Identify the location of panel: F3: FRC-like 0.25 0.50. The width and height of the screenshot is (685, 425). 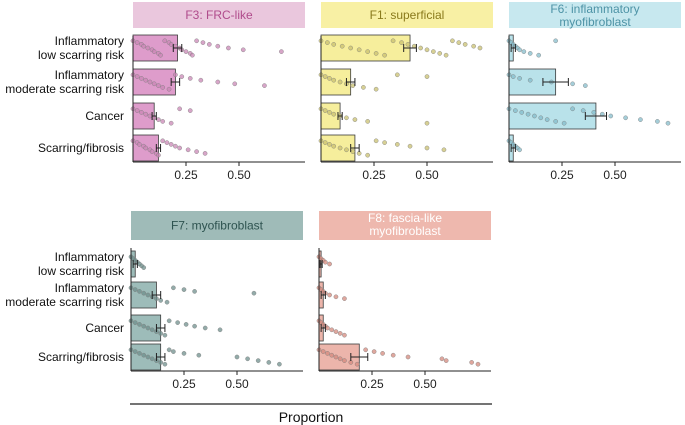
(217, 92).